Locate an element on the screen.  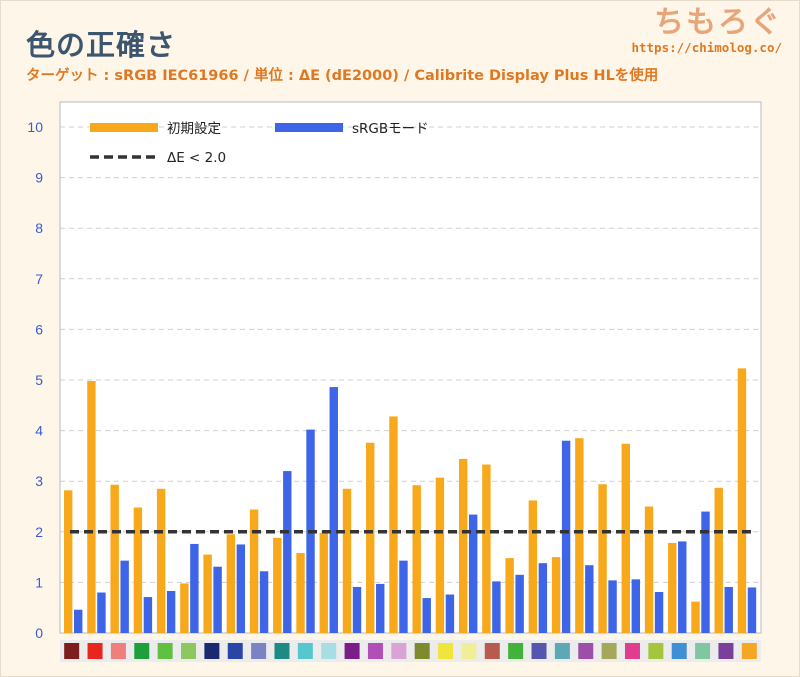
y-tick-label: 2 is located at coordinates (39, 532).